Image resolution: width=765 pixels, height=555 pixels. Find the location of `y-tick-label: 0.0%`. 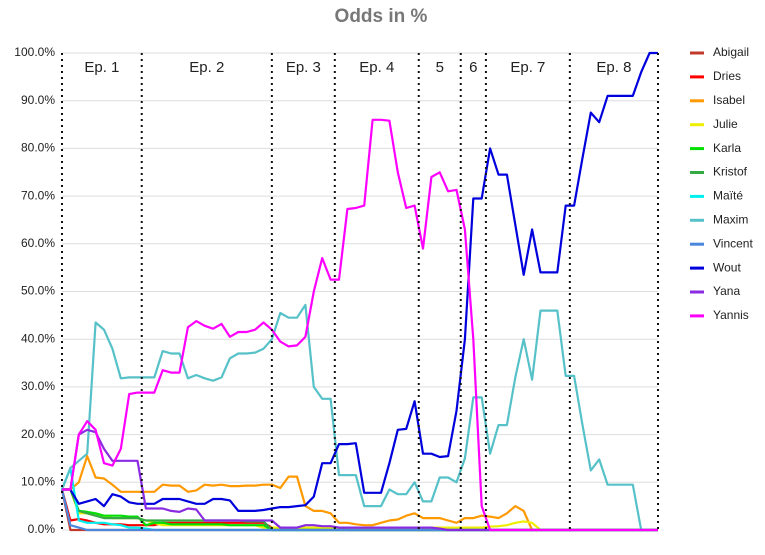

y-tick-label: 0.0% is located at coordinates (42, 529).